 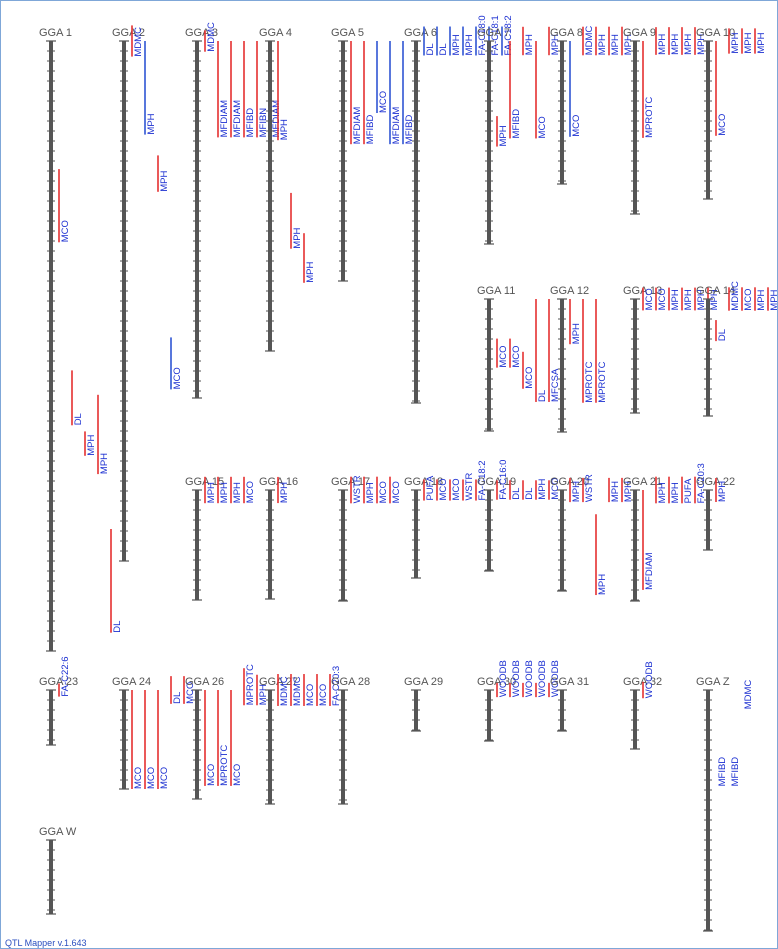 What do you see at coordinates (481, 35) in the screenshot?
I see `qtl-fa-c18-0: FA-C18:0` at bounding box center [481, 35].